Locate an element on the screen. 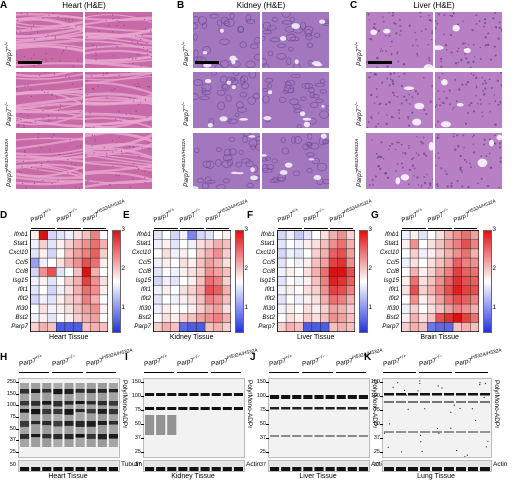 The width and height of the screenshot is (520, 491). gene-label: Ifi30 is located at coordinates (22, 308).